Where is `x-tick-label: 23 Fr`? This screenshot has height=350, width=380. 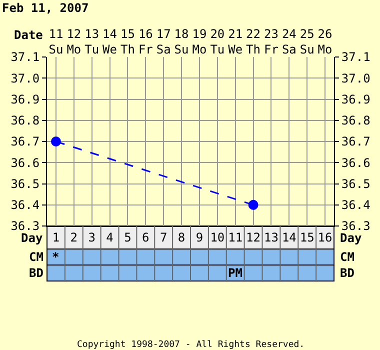
x-tick-label: 23 Fr is located at coordinates (271, 42).